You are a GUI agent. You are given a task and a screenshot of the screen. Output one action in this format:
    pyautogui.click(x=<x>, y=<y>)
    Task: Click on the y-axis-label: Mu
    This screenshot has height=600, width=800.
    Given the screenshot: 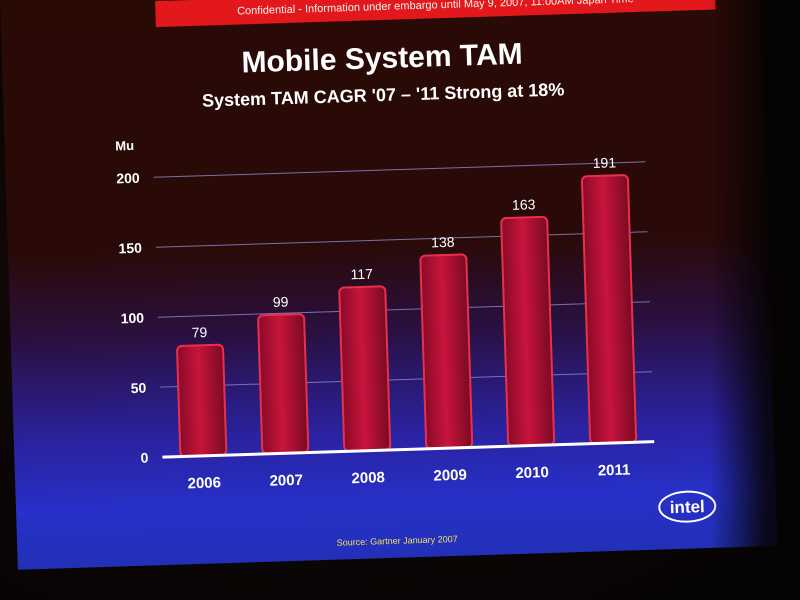 What is the action you would take?
    pyautogui.click(x=124, y=146)
    